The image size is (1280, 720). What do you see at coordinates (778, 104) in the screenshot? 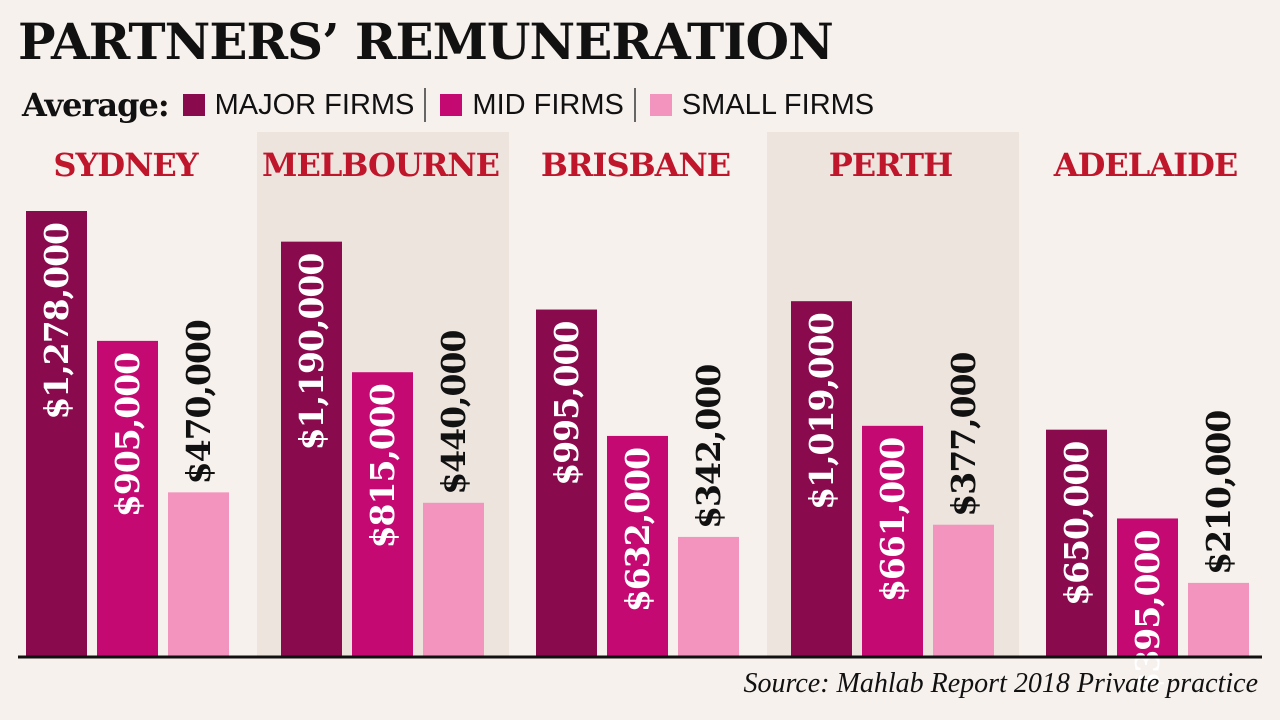
I see `legend-label-small: SMALL FIRMS` at bounding box center [778, 104].